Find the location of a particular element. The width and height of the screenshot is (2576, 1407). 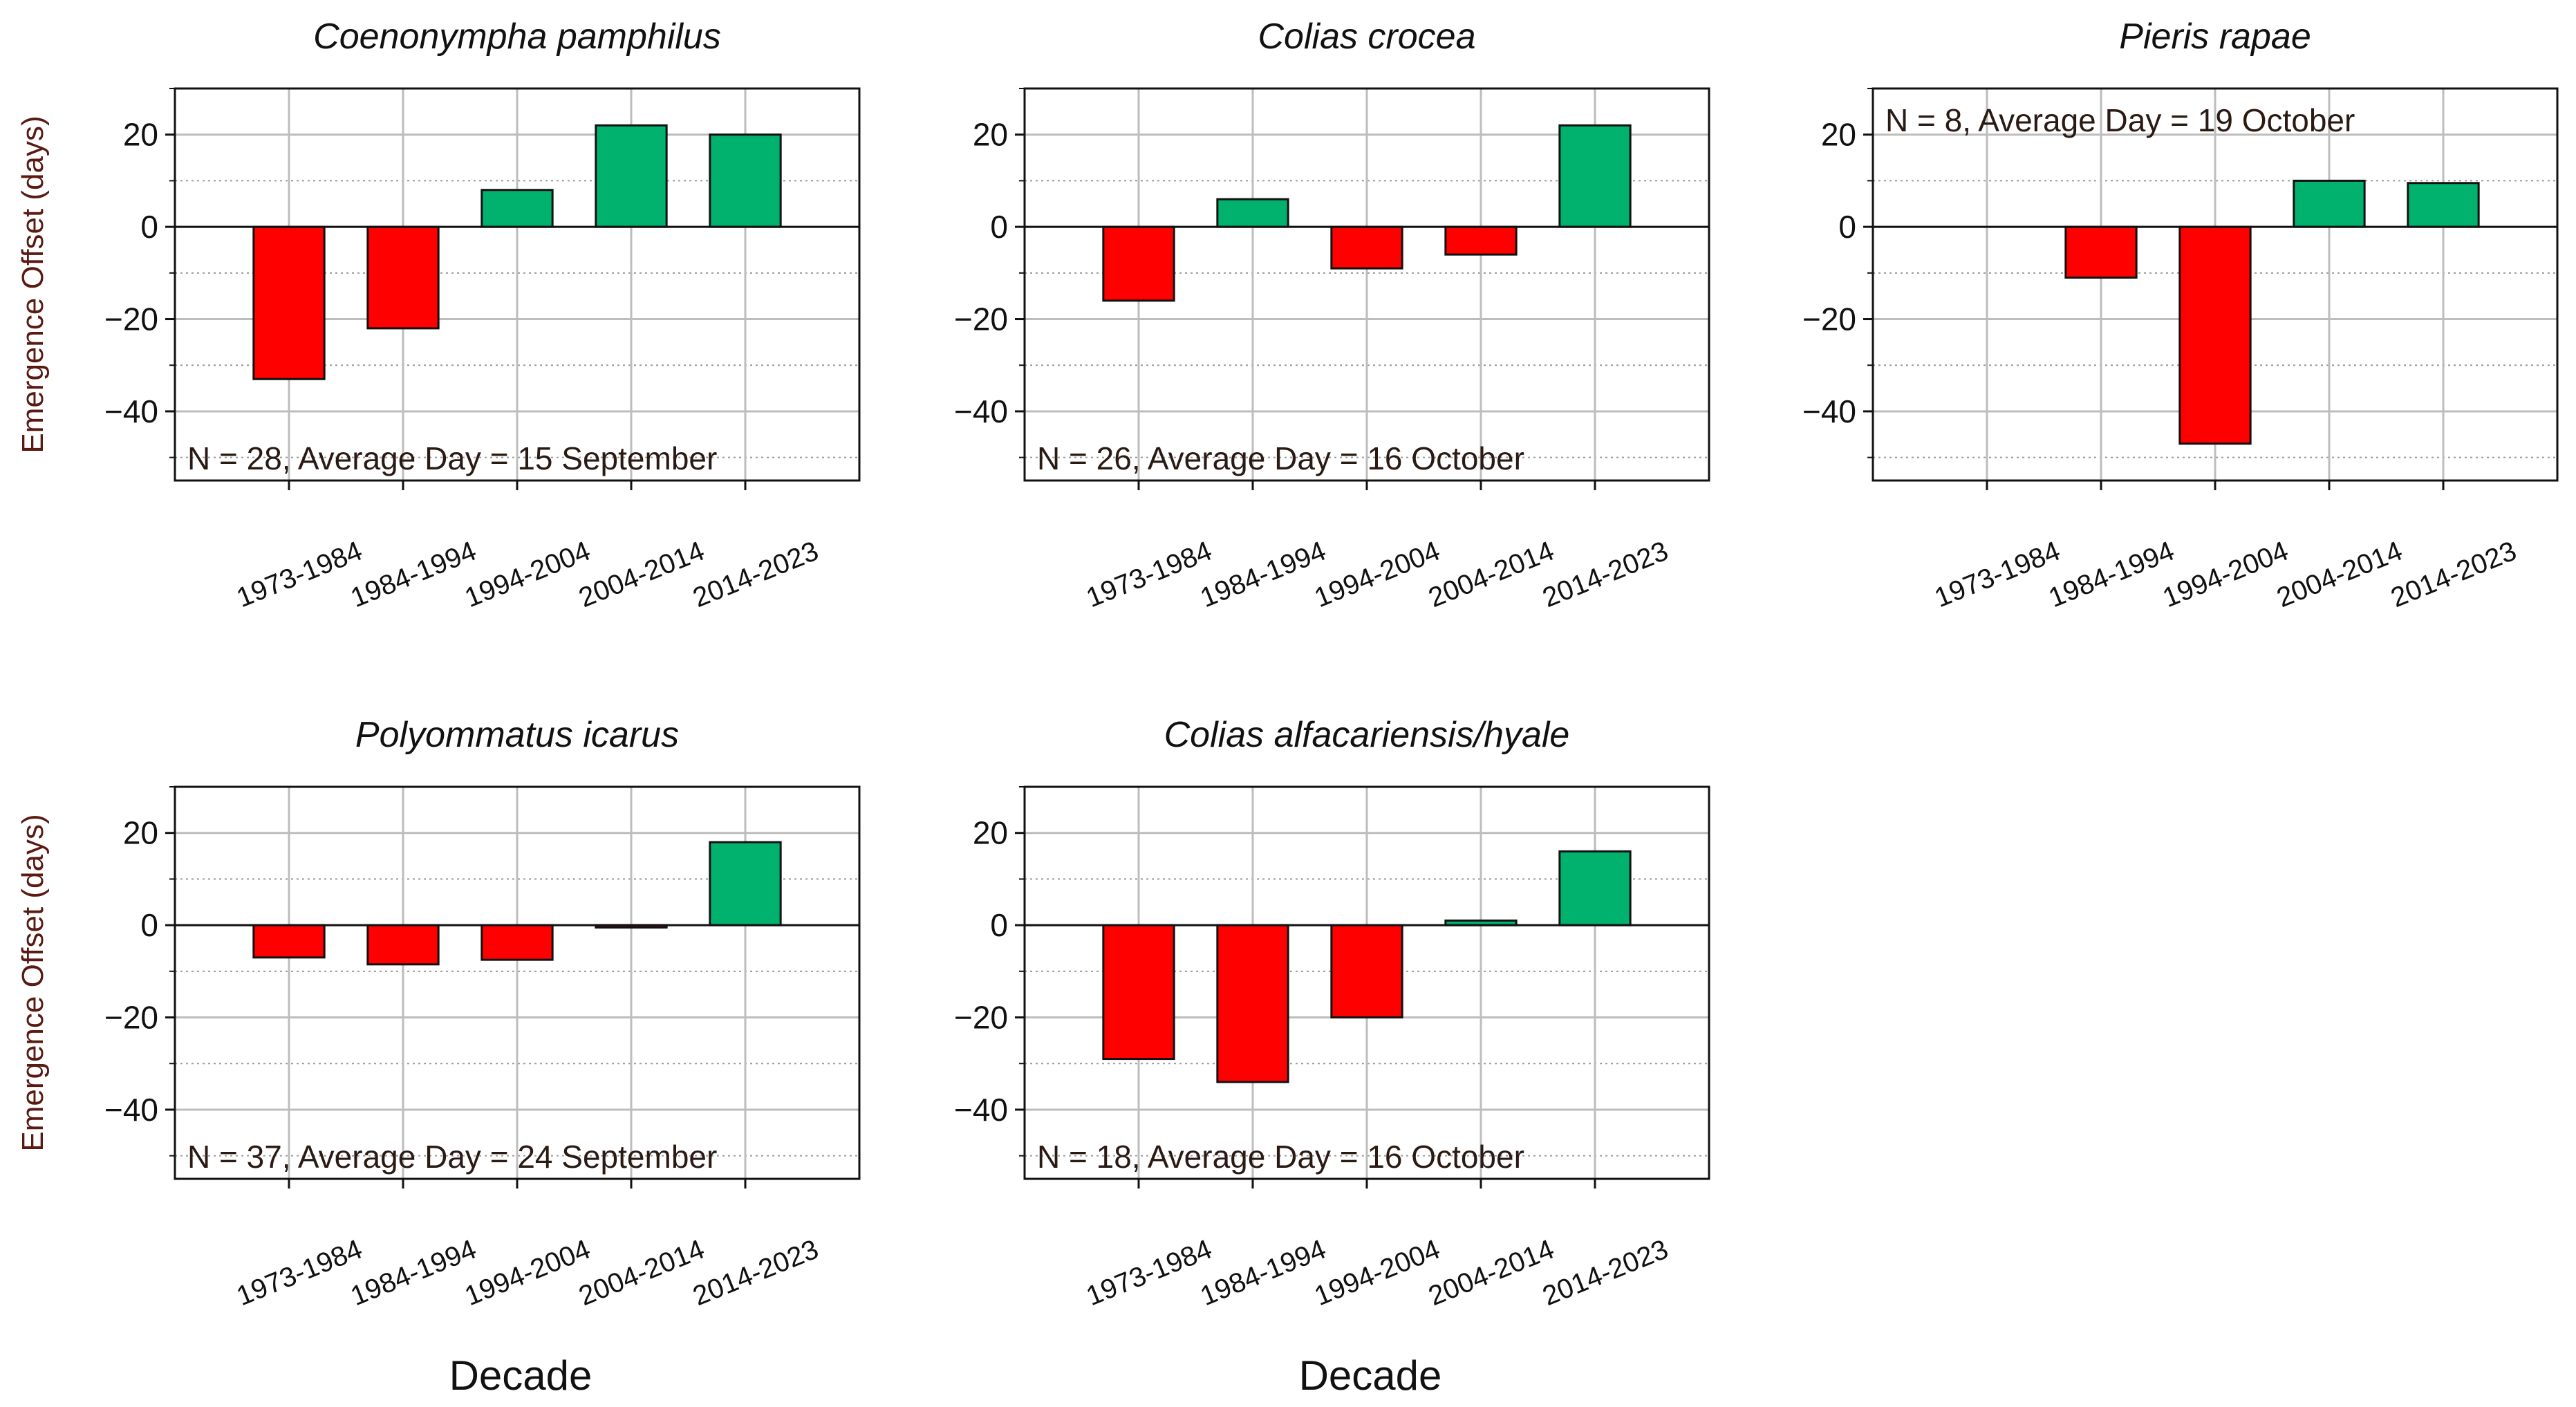

chart-annotation: N = 37, Average Day = 24 September is located at coordinates (452, 1157).